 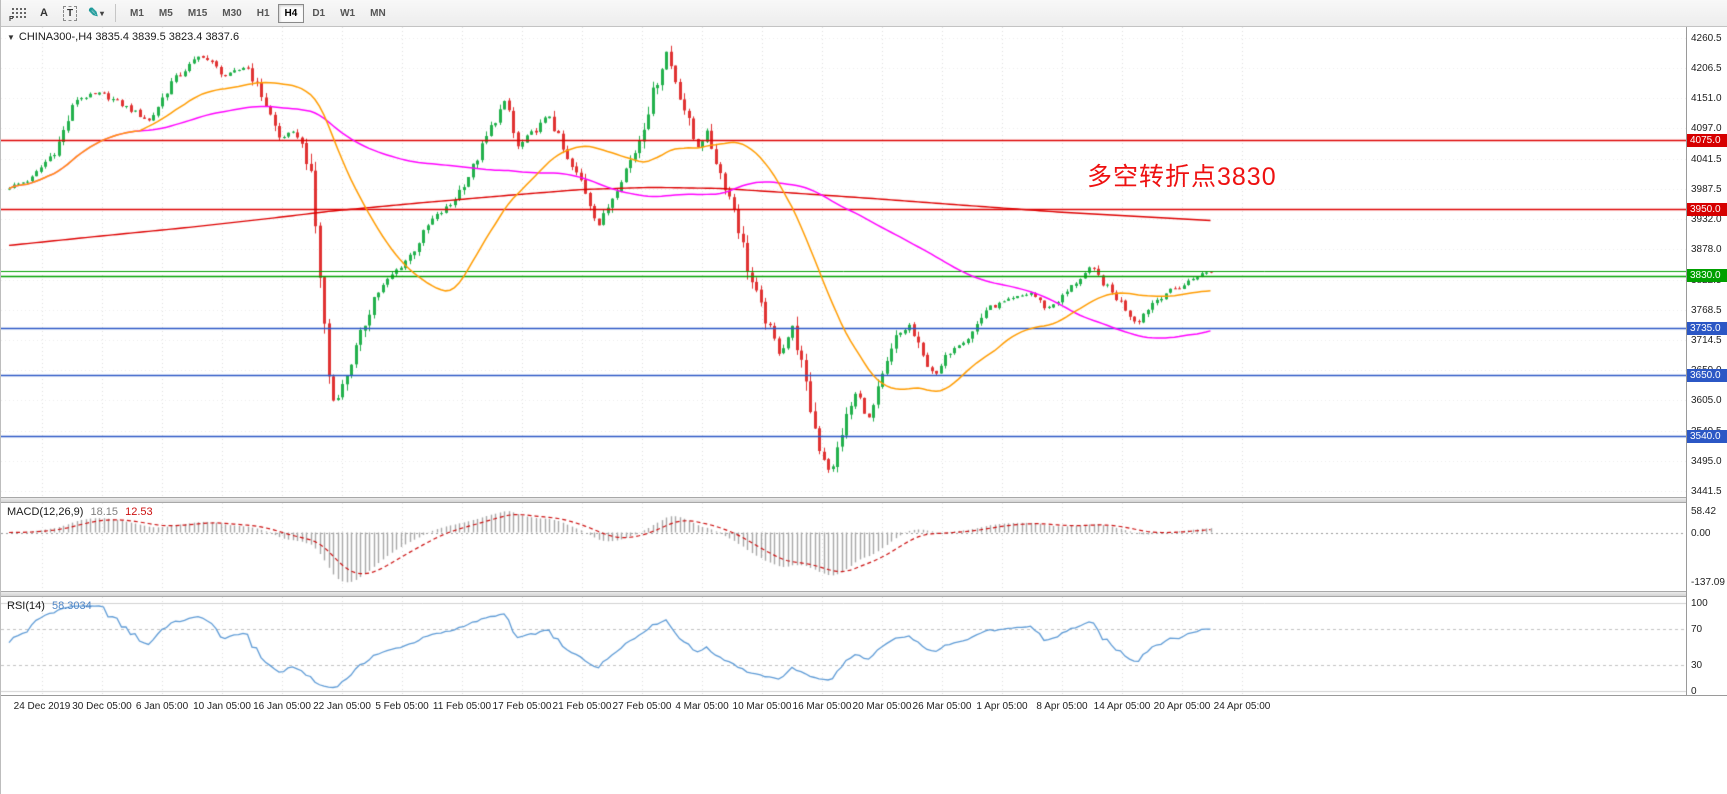 What do you see at coordinates (1707, 209) in the screenshot?
I see `price-level-badge: 3950.0` at bounding box center [1707, 209].